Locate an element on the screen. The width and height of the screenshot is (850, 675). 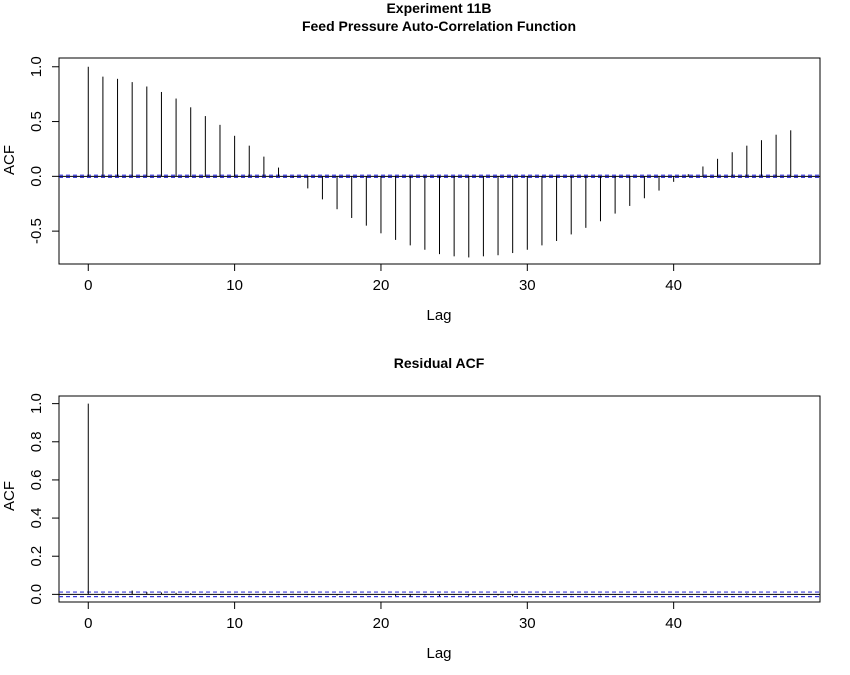
chart2-title: Residual ACF is located at coordinates (439, 363).